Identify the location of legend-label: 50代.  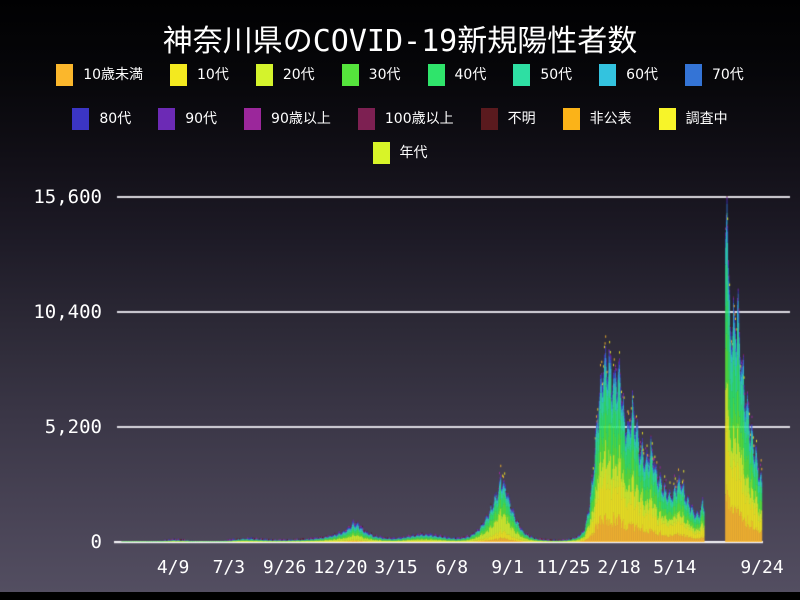
(556, 75).